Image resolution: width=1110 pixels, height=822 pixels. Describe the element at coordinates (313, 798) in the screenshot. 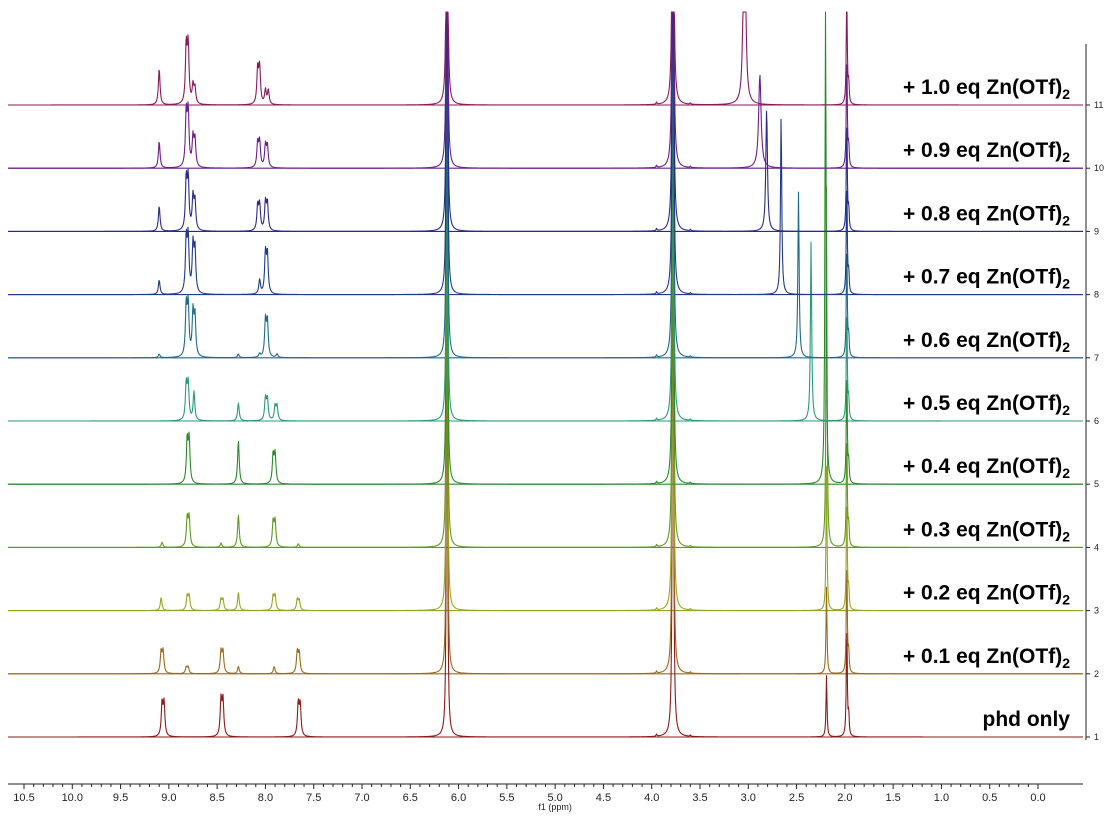

I see `x-axis-tick-label-7.5: 7.5` at that location.